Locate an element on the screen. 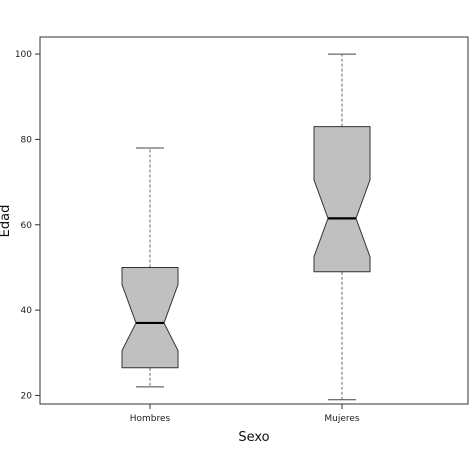  box-body-mujeres is located at coordinates (342, 199).